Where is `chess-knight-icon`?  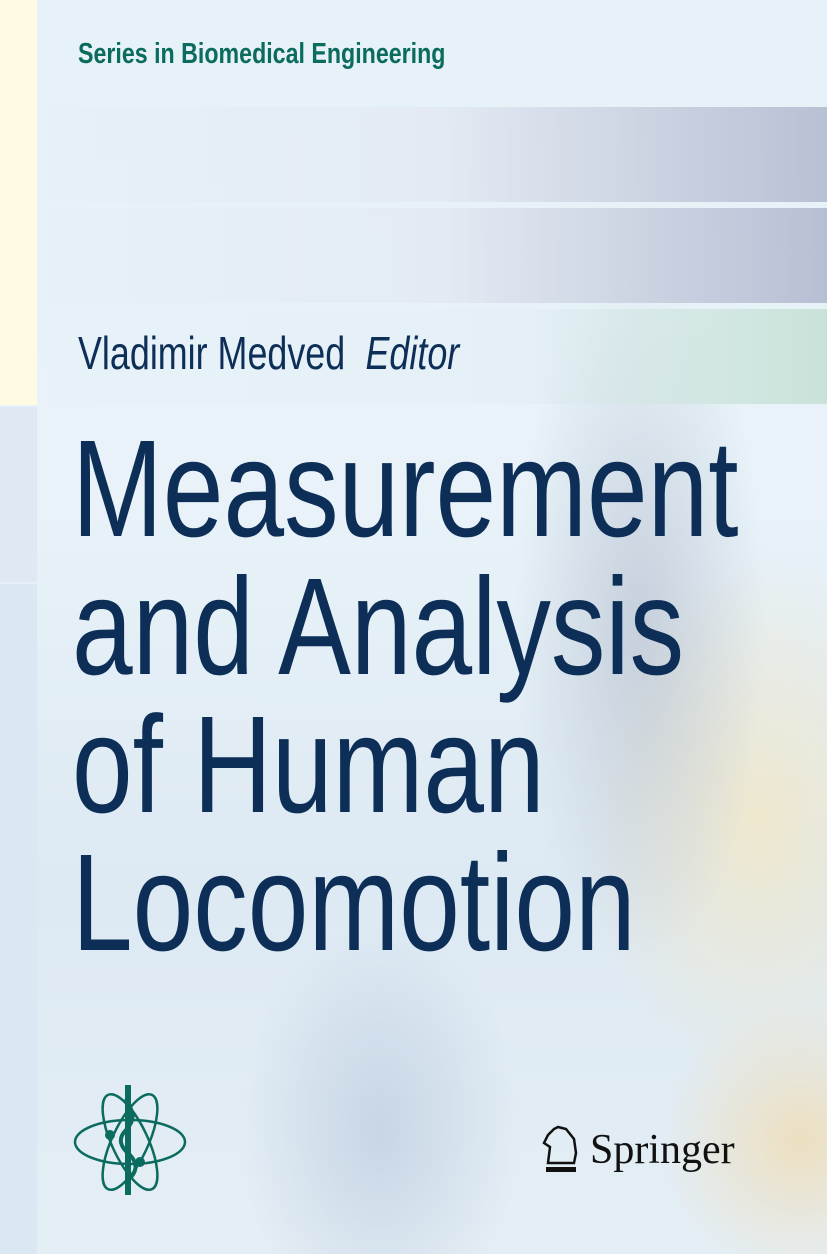
chess-knight-icon is located at coordinates (560, 1148).